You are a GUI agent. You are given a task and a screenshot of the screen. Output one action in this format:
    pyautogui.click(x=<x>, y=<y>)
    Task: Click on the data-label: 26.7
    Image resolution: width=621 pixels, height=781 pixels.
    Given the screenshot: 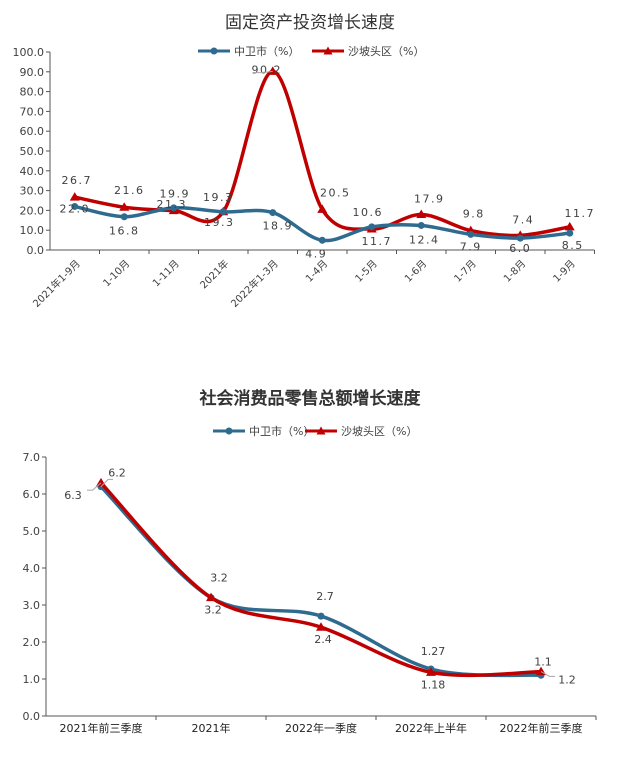 What is the action you would take?
    pyautogui.click(x=77, y=180)
    